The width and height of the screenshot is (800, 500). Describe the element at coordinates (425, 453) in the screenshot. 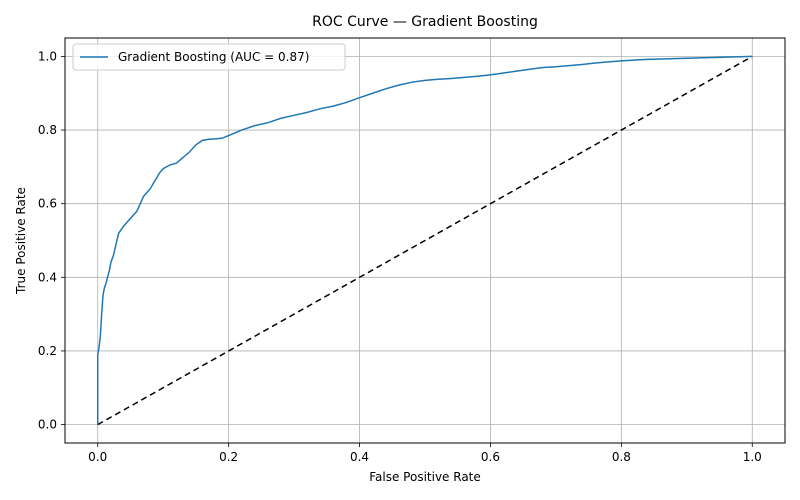

I see `x-ticks: 0.0 0.2 0.4 0.6 0.8 1.0` at that location.